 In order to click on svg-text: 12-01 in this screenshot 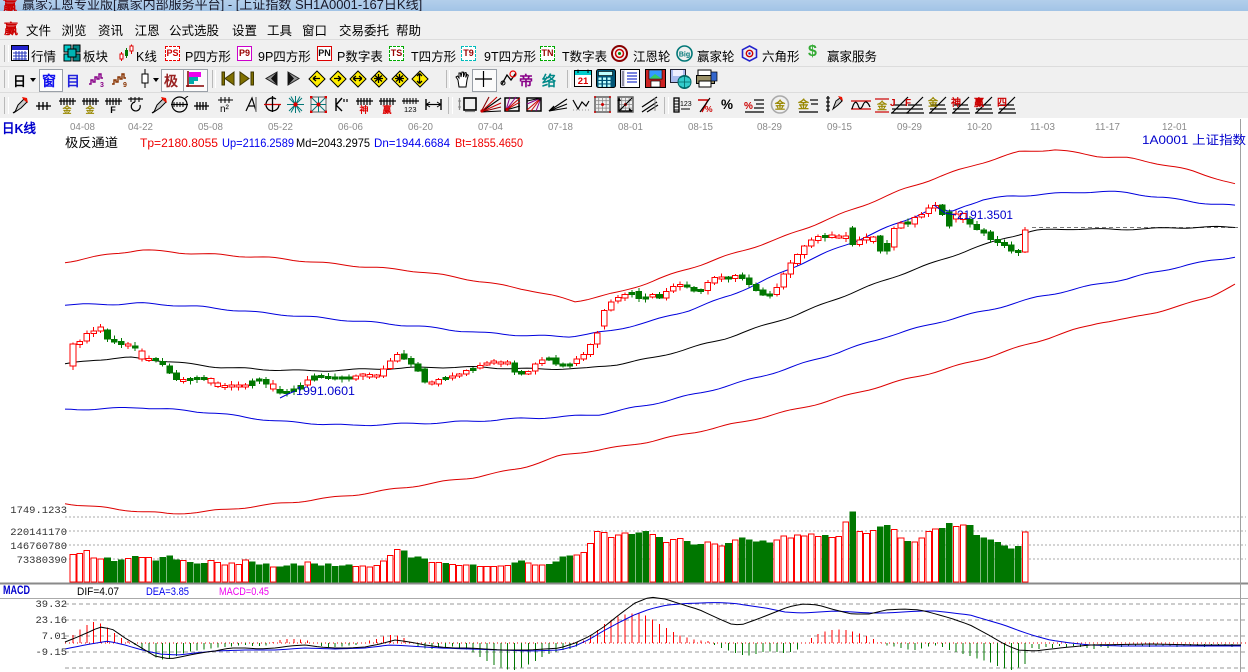, I will do `click(1174, 127)`.